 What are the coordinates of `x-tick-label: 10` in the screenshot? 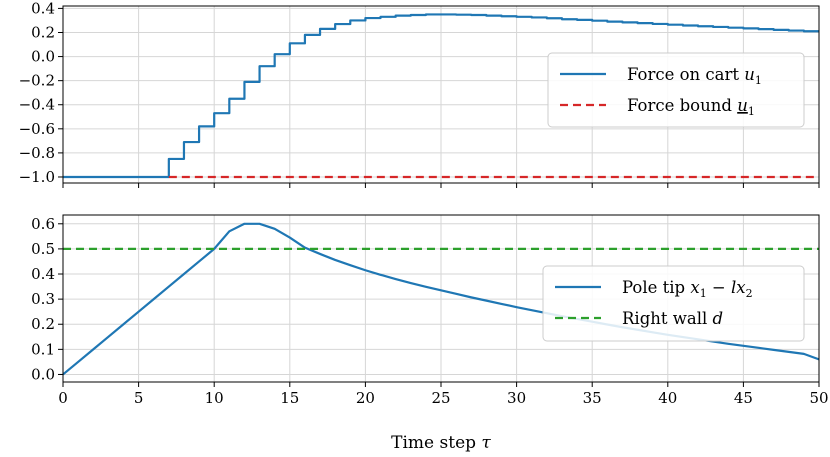 It's located at (214, 398).